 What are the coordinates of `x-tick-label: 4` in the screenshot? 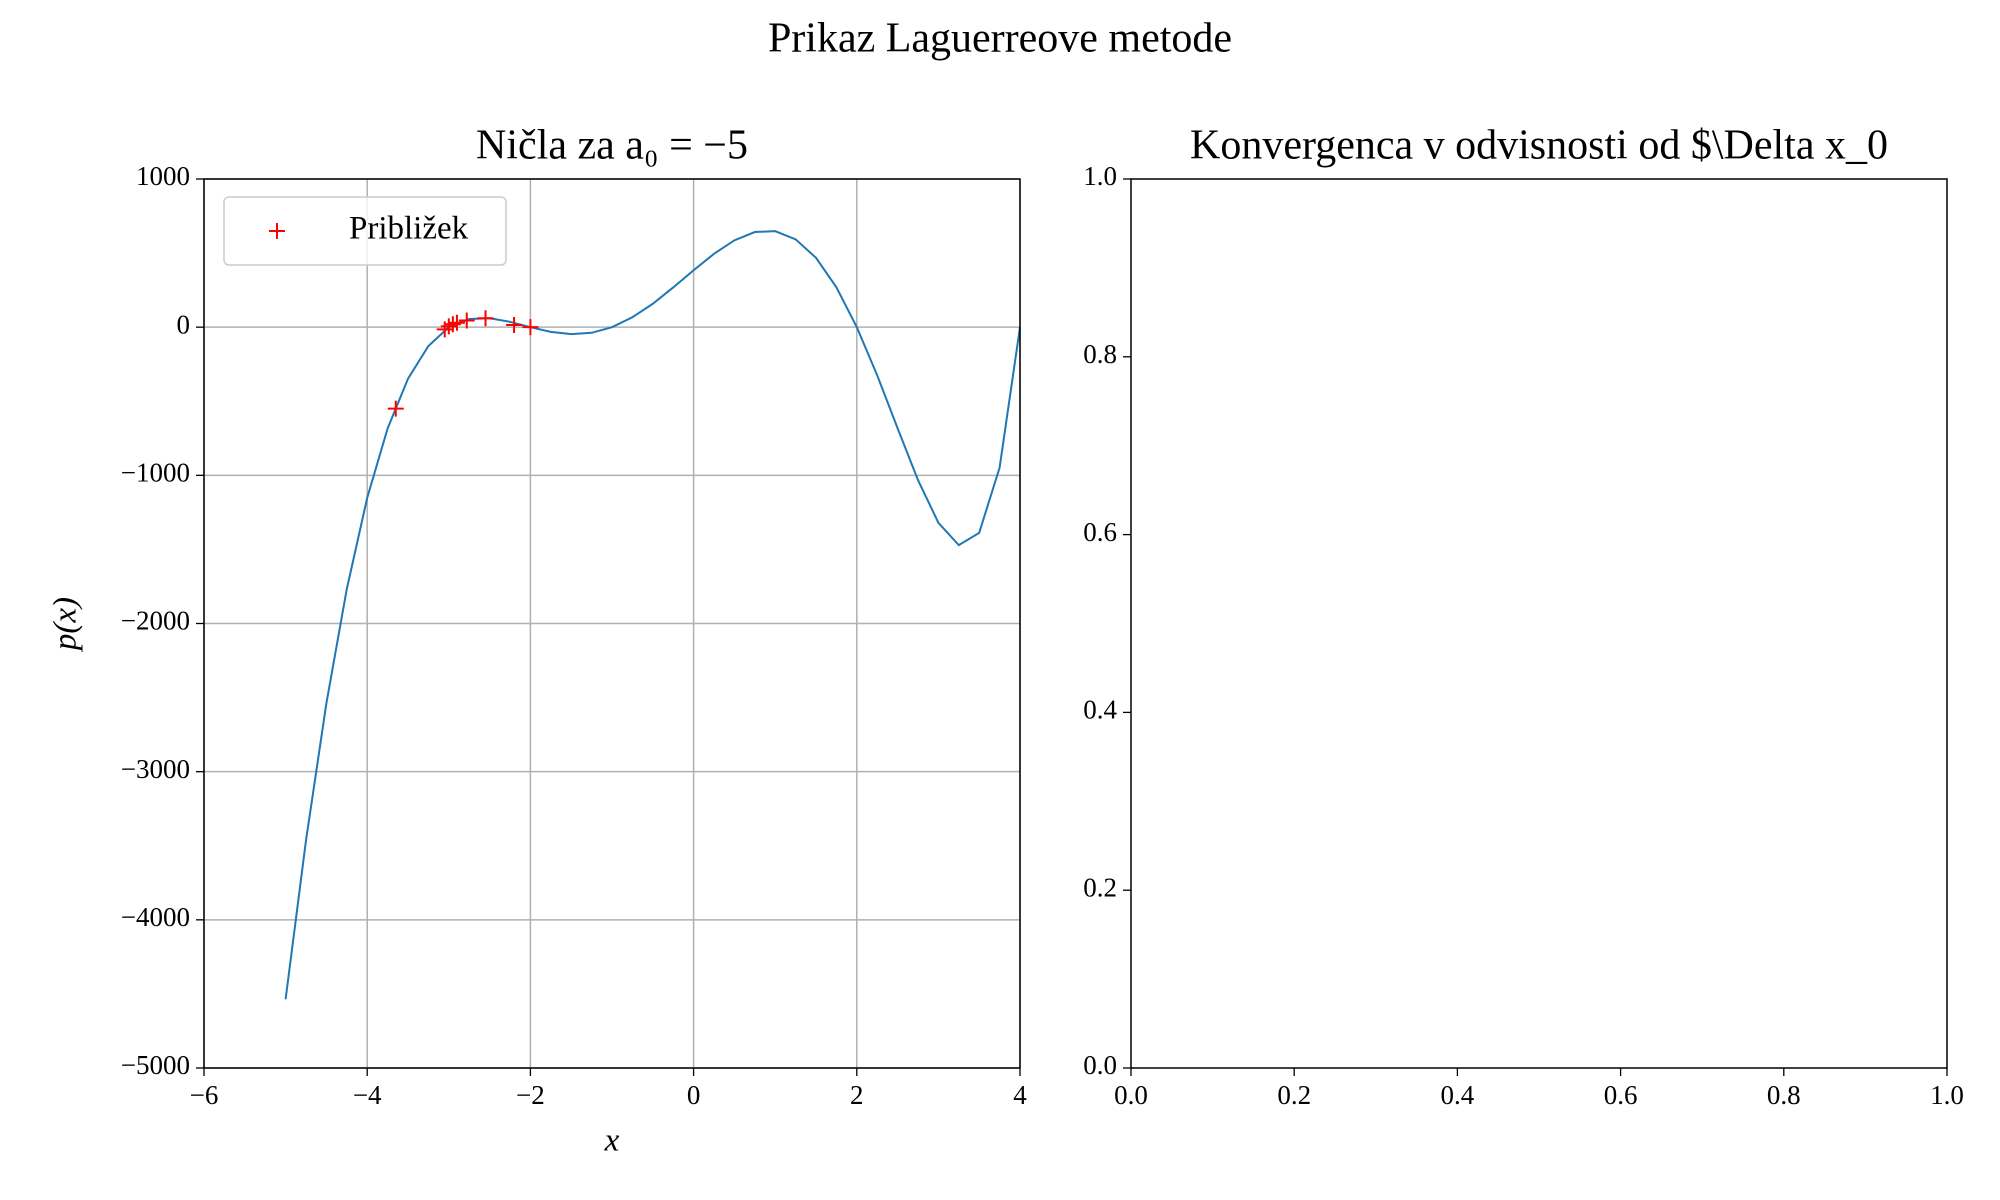 It's located at (1020, 1095).